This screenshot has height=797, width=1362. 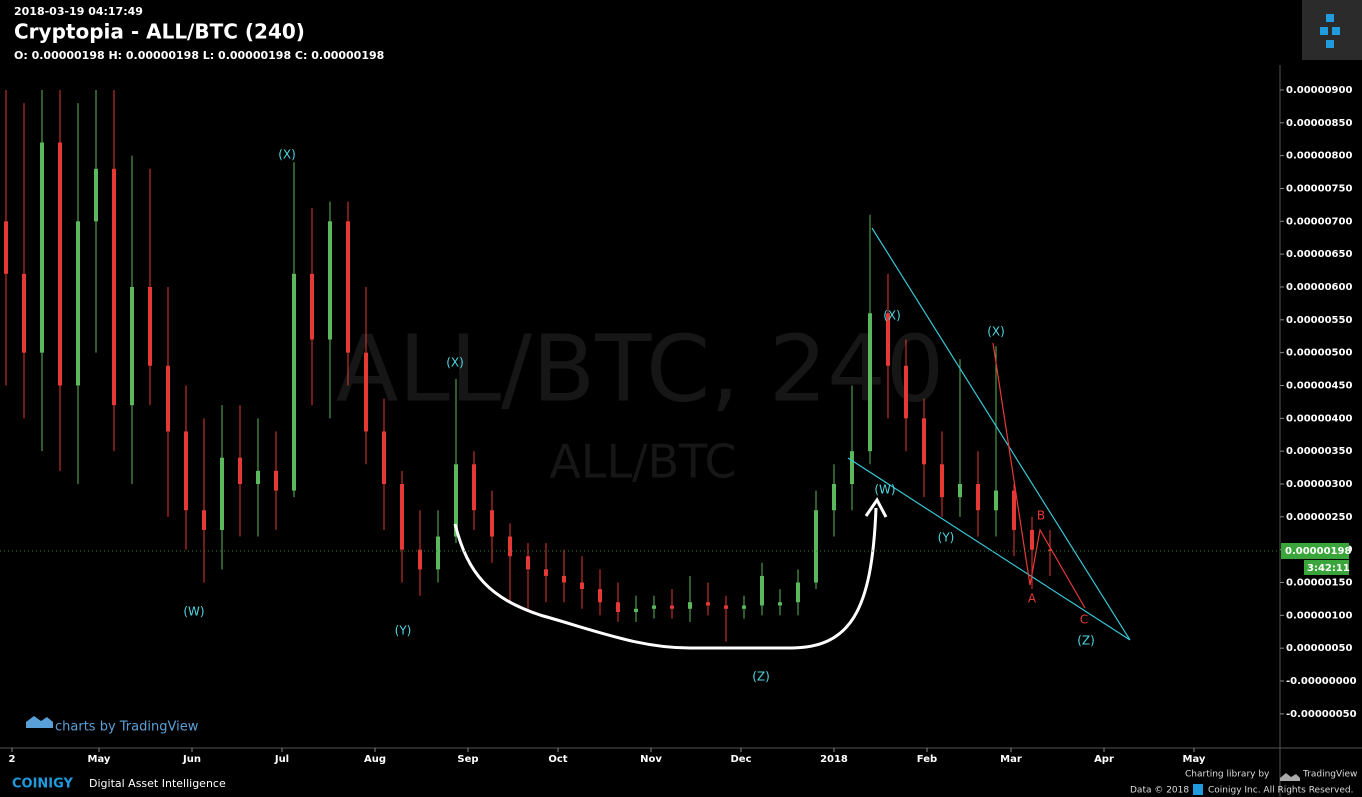 What do you see at coordinates (927, 759) in the screenshot?
I see `x-tick-label: Feb` at bounding box center [927, 759].